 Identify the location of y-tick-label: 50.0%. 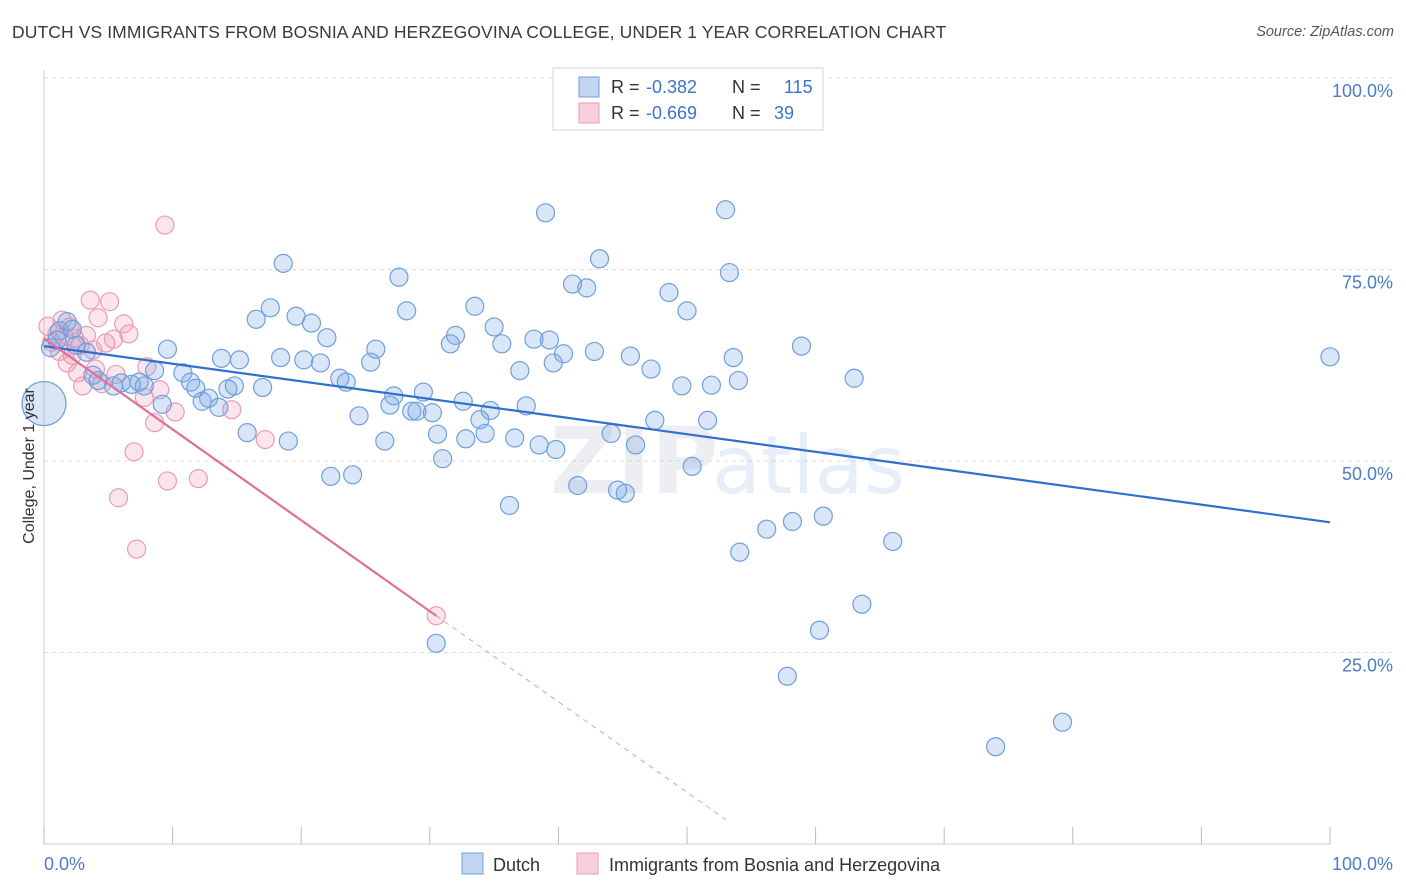
(1367, 474).